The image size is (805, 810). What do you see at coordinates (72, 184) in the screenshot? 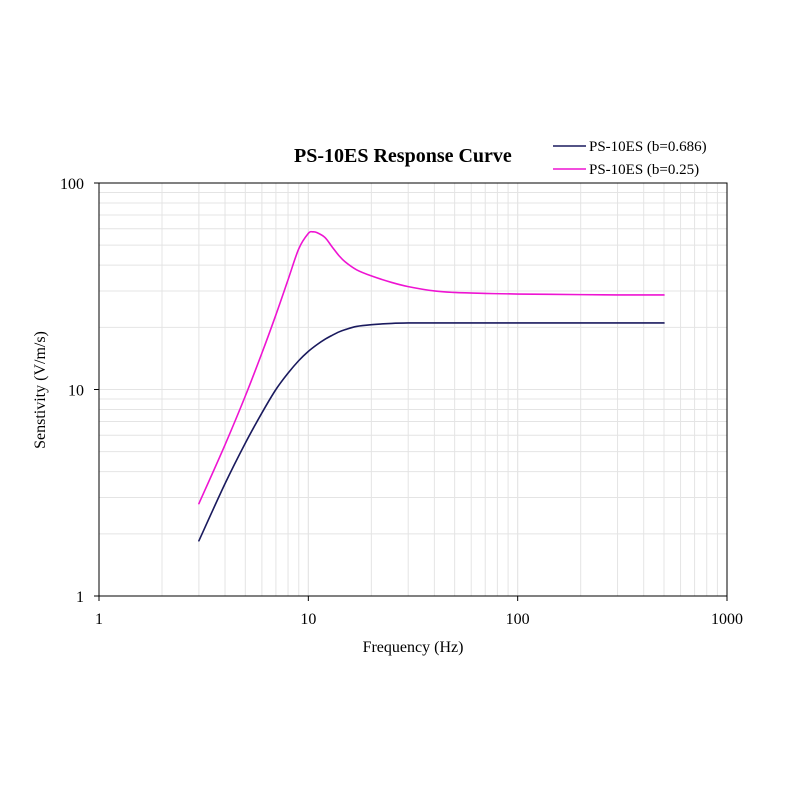
I see `y-tick-label: 100` at bounding box center [72, 184].